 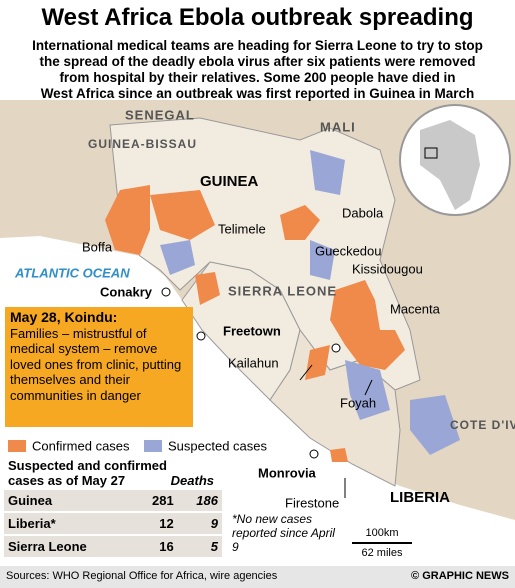 I want to click on table-cell: 5, so click(x=199, y=545).